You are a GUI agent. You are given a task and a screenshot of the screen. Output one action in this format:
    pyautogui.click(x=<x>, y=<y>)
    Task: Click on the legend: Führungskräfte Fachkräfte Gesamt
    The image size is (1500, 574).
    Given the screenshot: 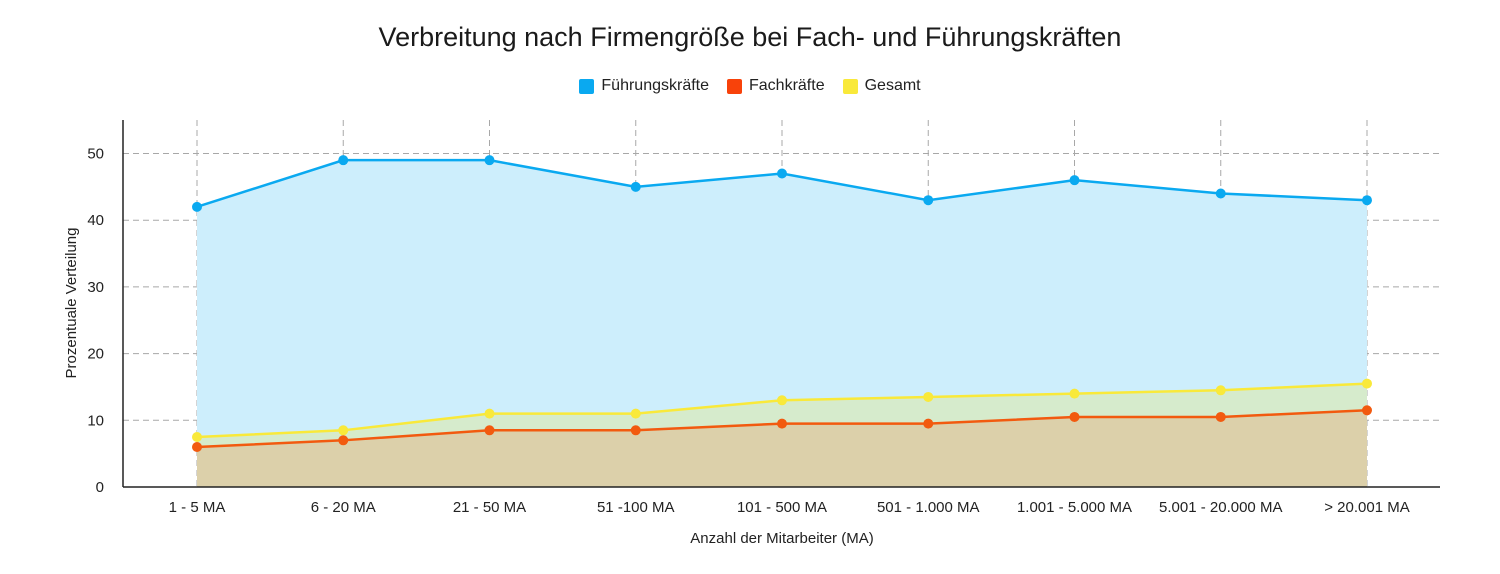 What is the action you would take?
    pyautogui.click(x=750, y=86)
    